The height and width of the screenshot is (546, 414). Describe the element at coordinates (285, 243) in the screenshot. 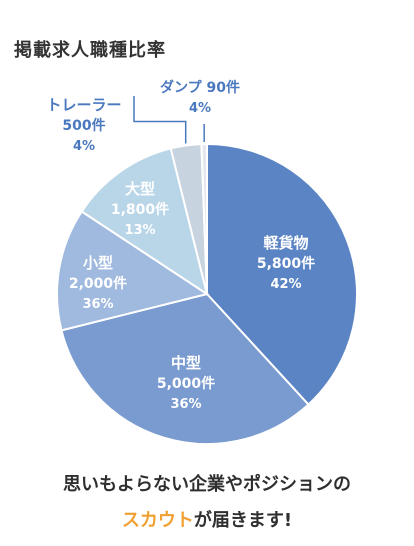

I see `label-name-0: 軽貨物` at that location.